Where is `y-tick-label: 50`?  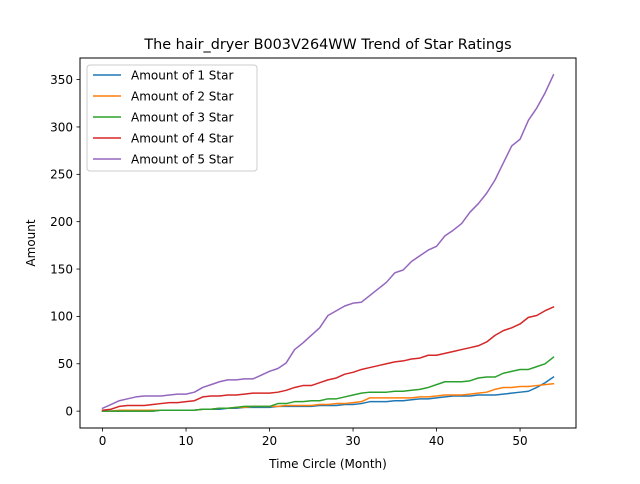 y-tick-label: 50 is located at coordinates (65, 364).